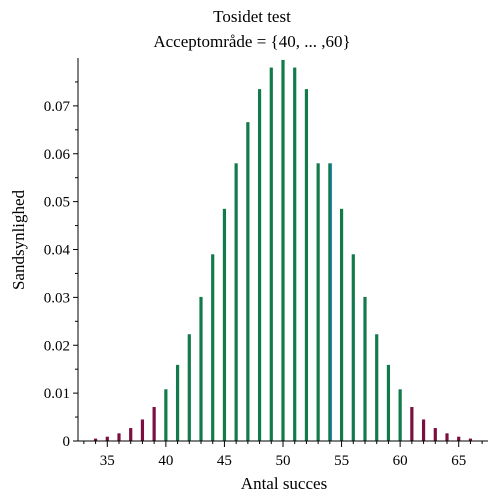 This screenshot has width=500, height=500. What do you see at coordinates (400, 461) in the screenshot?
I see `x-tick-label: 60` at bounding box center [400, 461].